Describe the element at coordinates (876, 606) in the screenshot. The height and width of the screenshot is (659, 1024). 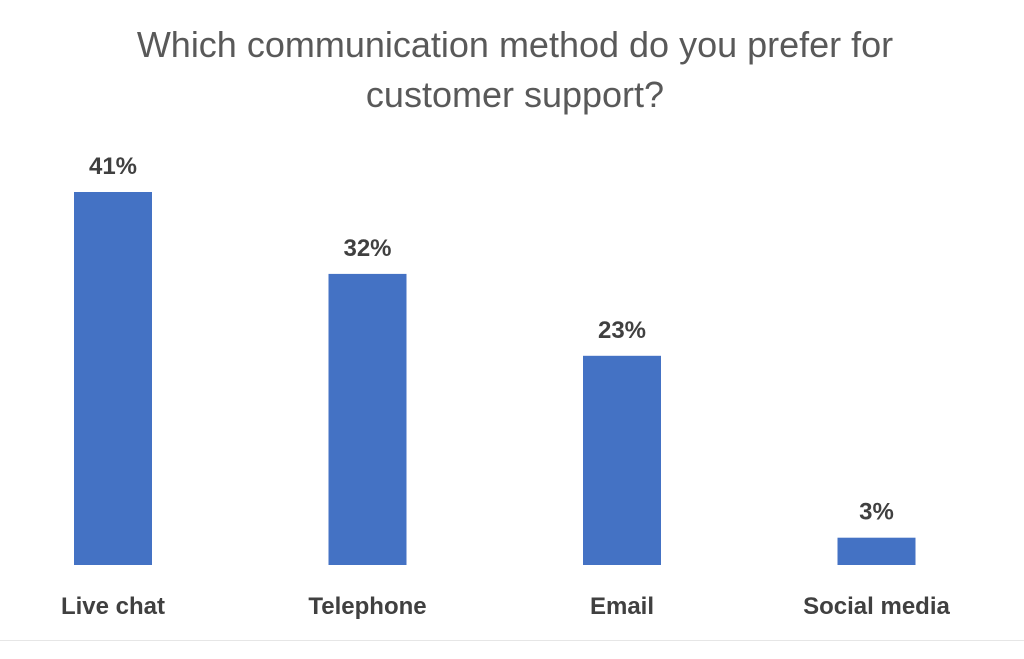
I see `category-label-social-media: Social media` at that location.